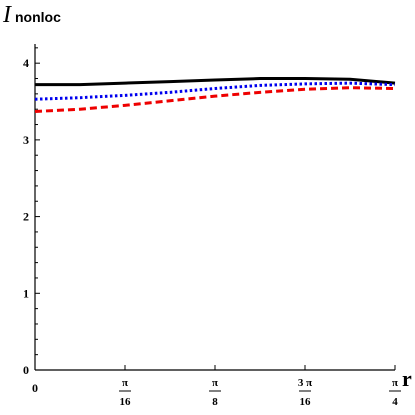  I want to click on x-tick-label: 0, so click(35, 388).